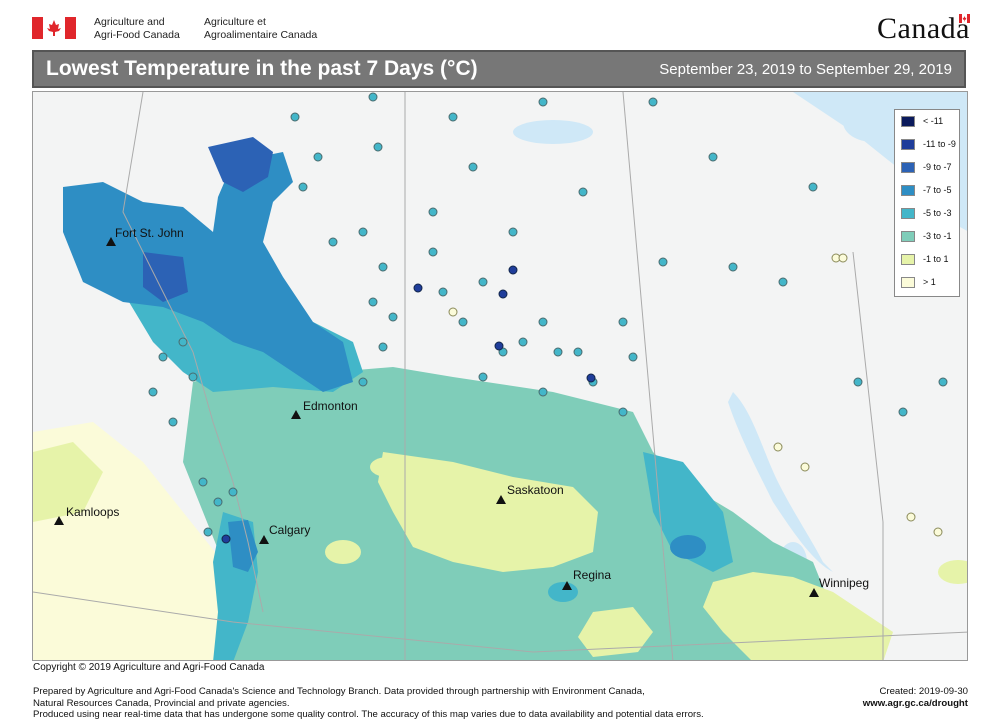 The height and width of the screenshot is (723, 1000). Describe the element at coordinates (129, 22) in the screenshot. I see `dept-en-line1: Agriculture and` at that location.